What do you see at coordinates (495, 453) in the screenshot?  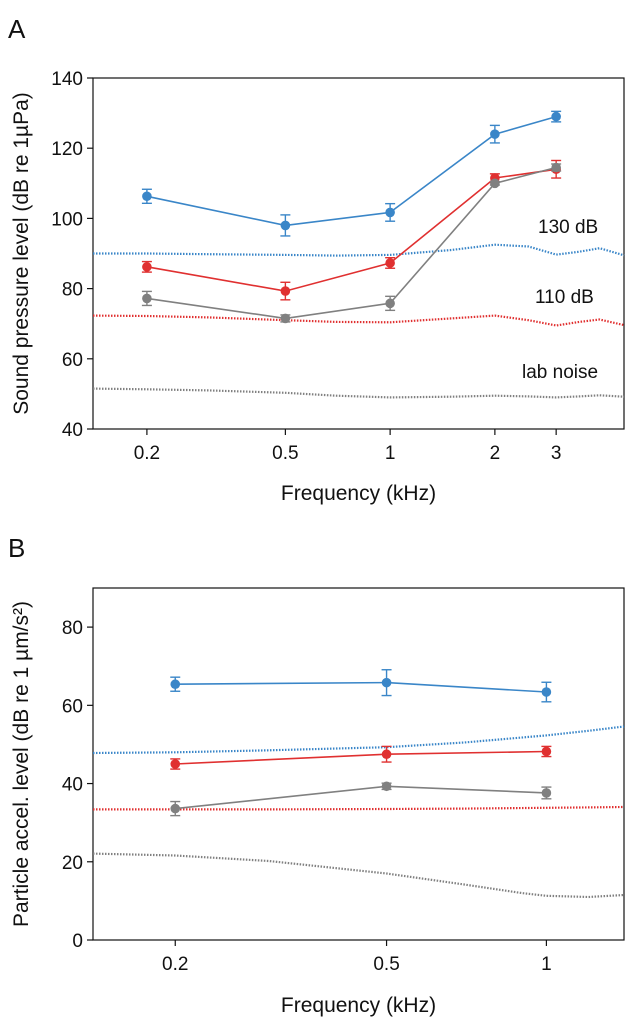 I see `panel-a-x-tick-label: 2` at bounding box center [495, 453].